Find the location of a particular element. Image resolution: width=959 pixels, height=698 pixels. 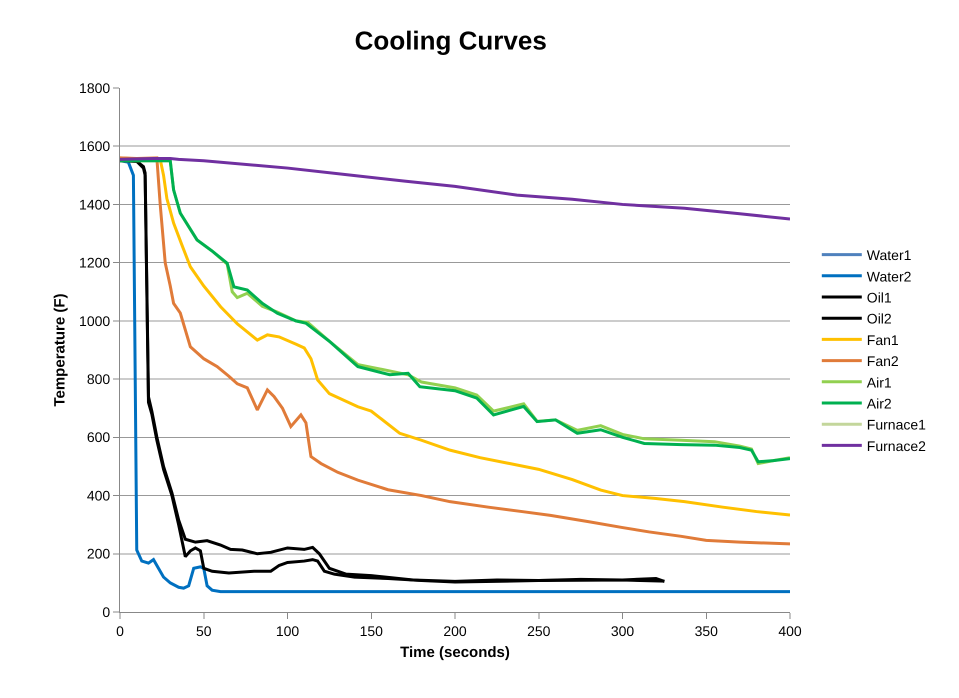

legend-label: Air1 is located at coordinates (879, 382).